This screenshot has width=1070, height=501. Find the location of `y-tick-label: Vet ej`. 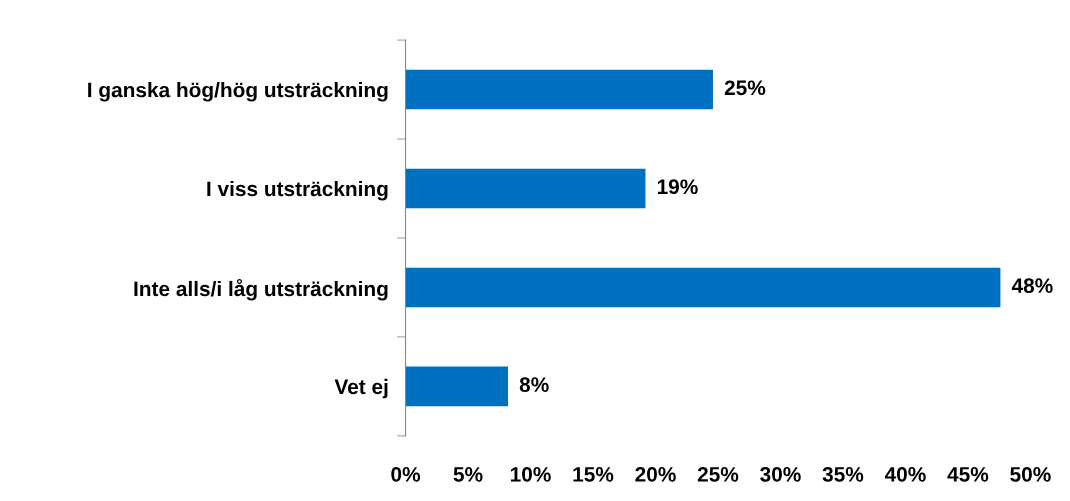

y-tick-label: Vet ej is located at coordinates (361, 388).